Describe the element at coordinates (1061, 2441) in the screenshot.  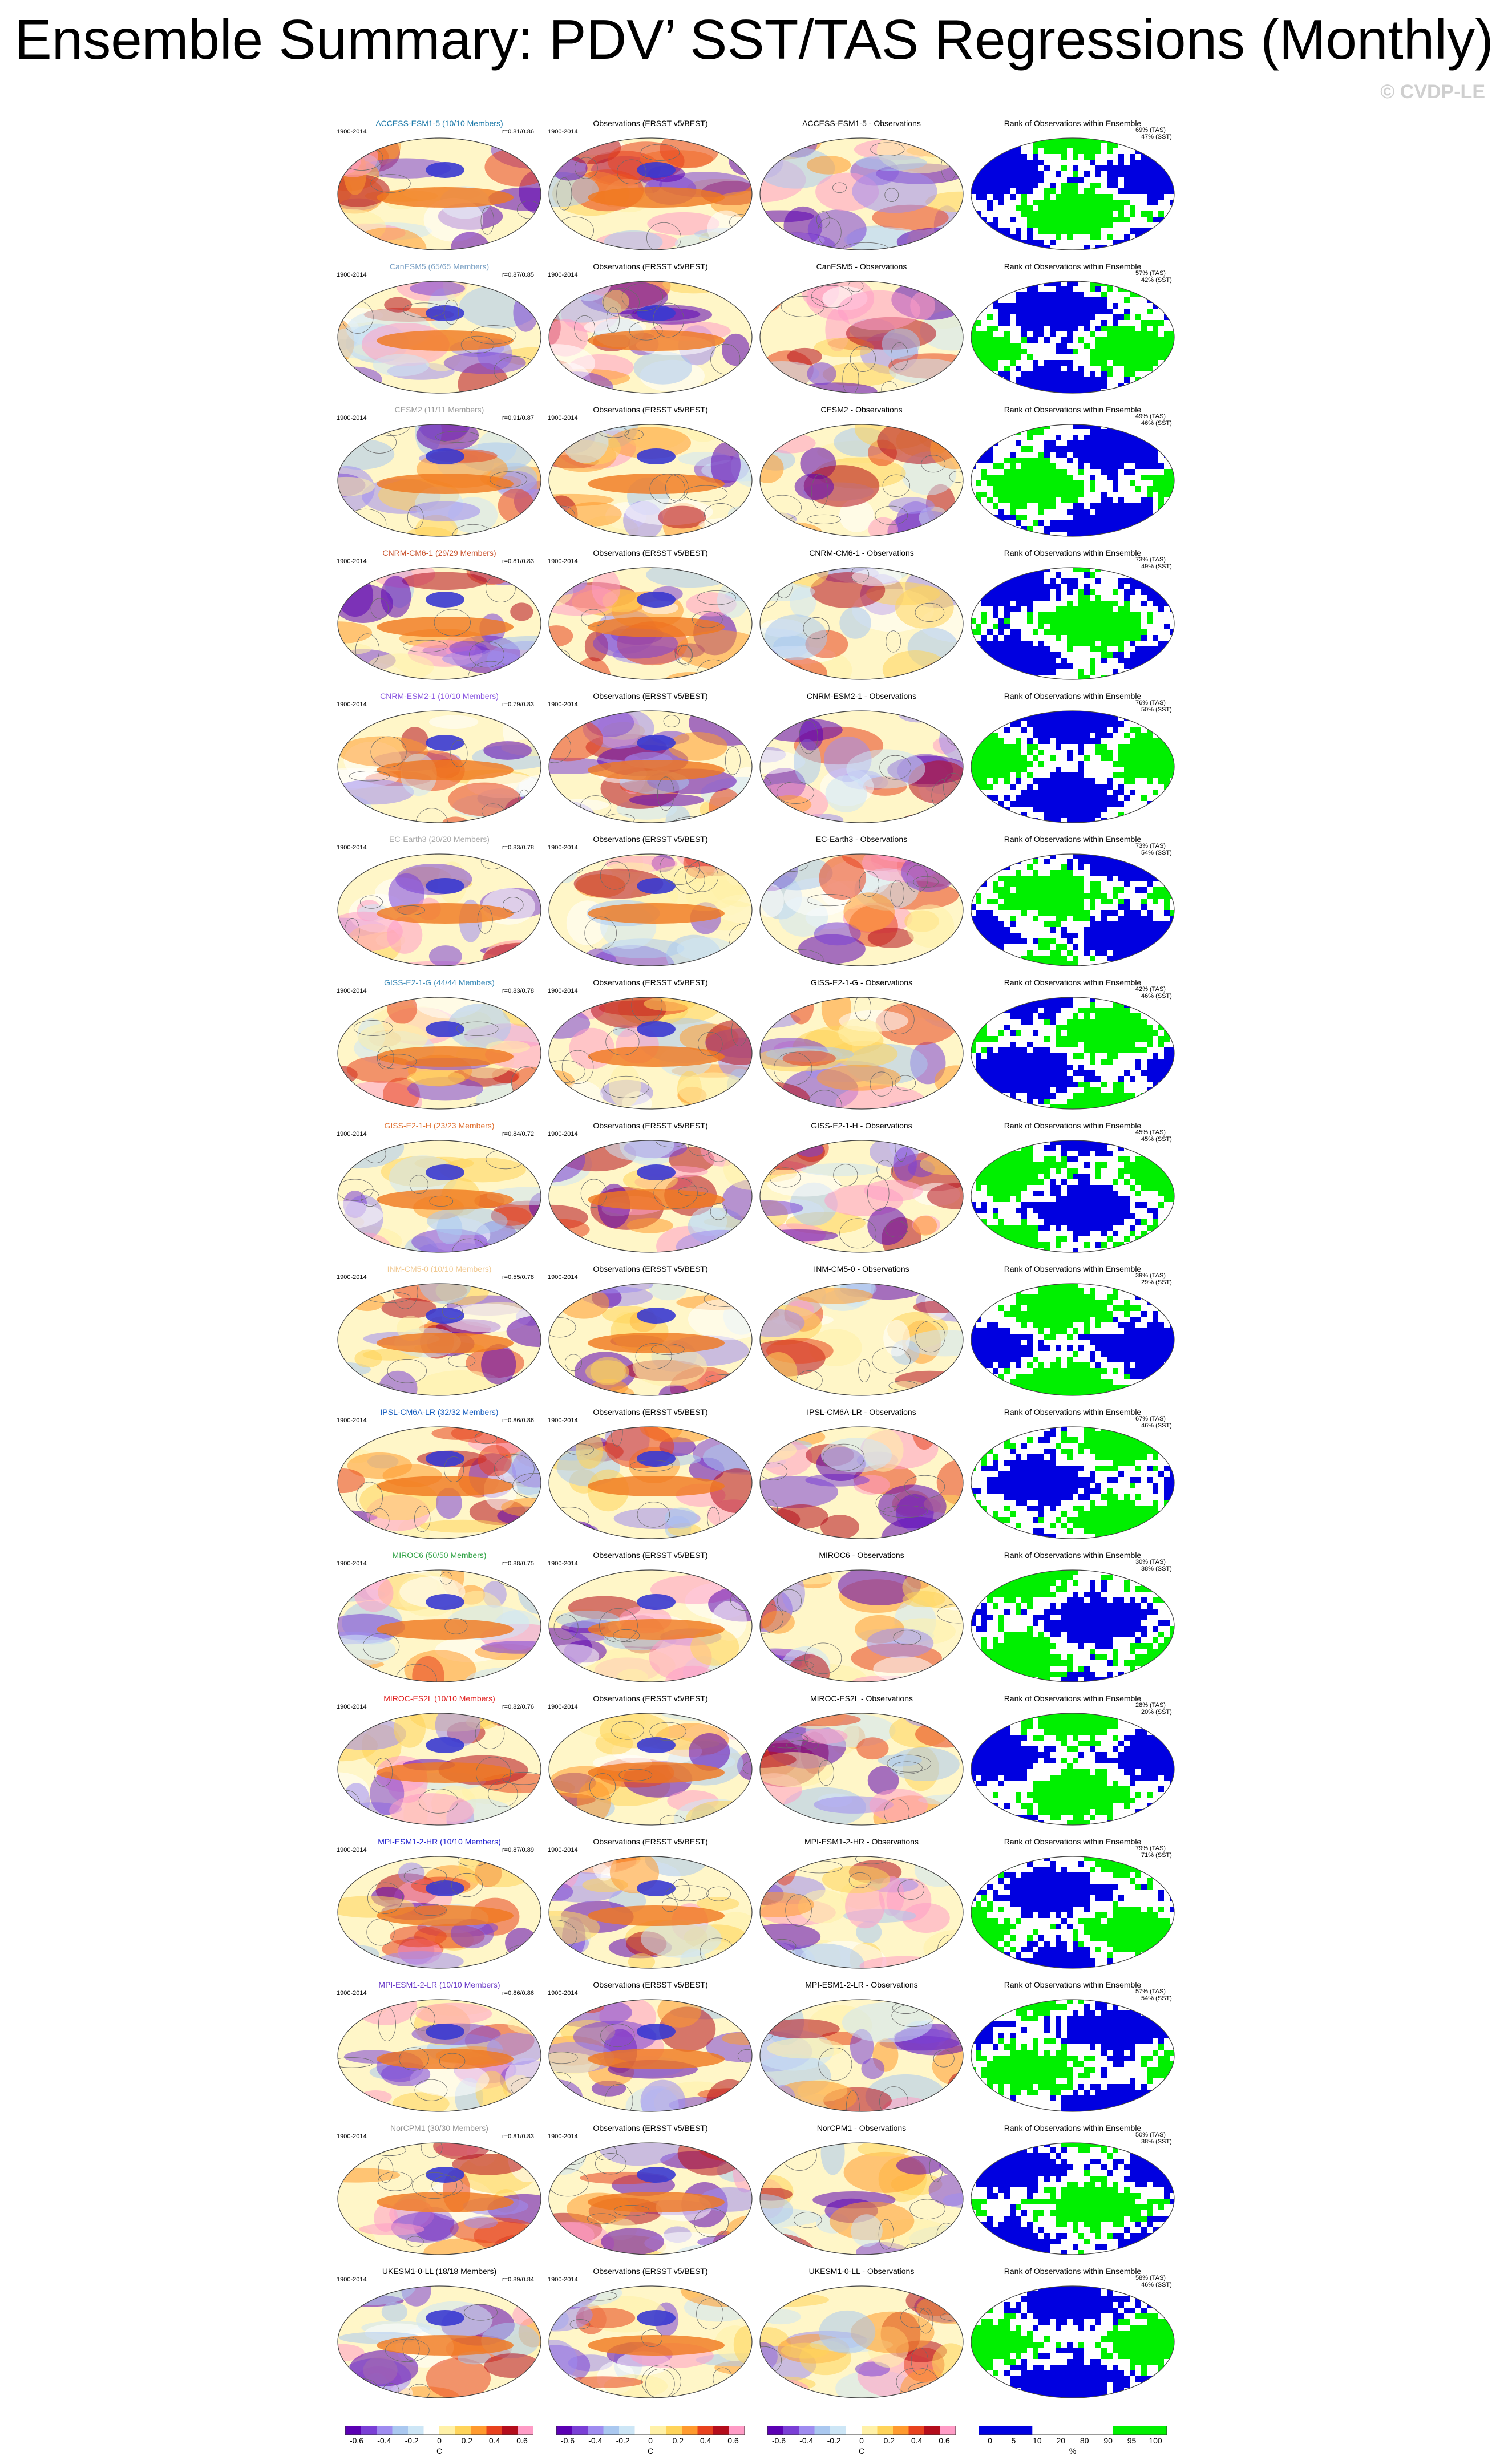
I see `colorbar-tick-label: 20` at that location.